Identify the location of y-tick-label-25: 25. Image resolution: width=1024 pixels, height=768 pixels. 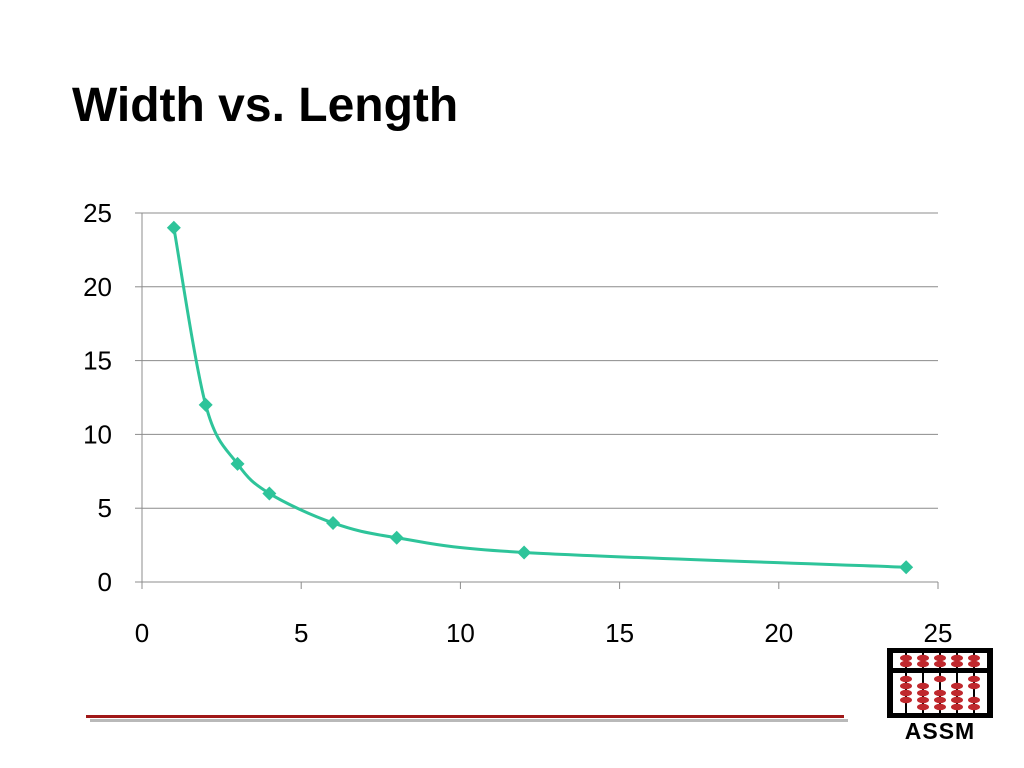
(97, 213).